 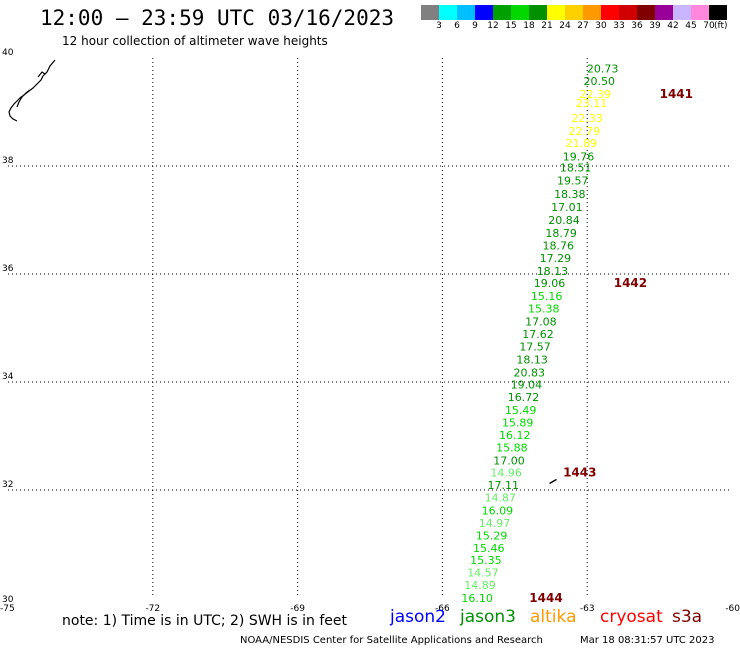 What do you see at coordinates (535, 346) in the screenshot?
I see `wave-height-label: 17.57` at bounding box center [535, 346].